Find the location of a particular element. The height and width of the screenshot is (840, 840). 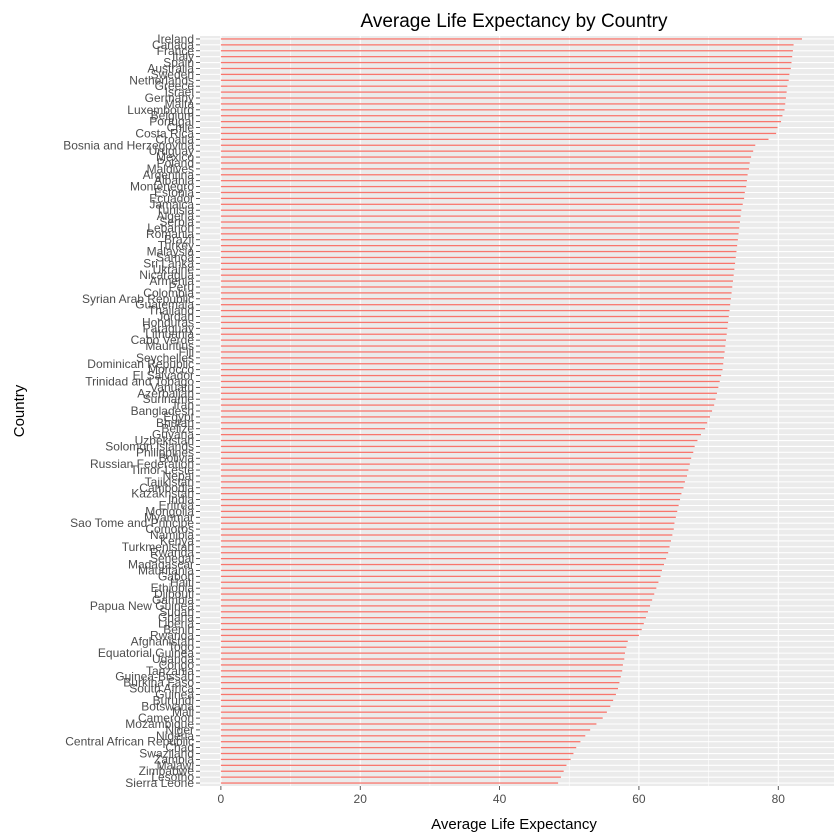

y-tick-label: Serbia is located at coordinates (176, 222).